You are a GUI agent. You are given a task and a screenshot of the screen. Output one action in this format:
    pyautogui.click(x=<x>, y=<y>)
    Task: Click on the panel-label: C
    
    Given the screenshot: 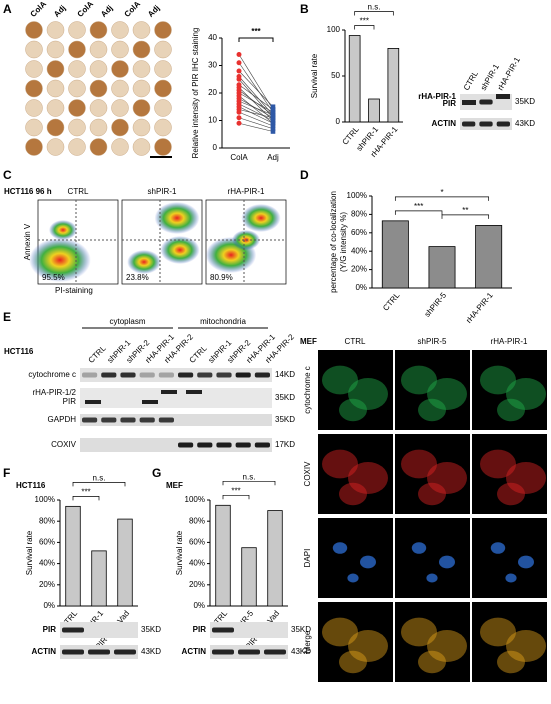 What is the action you would take?
    pyautogui.click(x=7, y=175)
    